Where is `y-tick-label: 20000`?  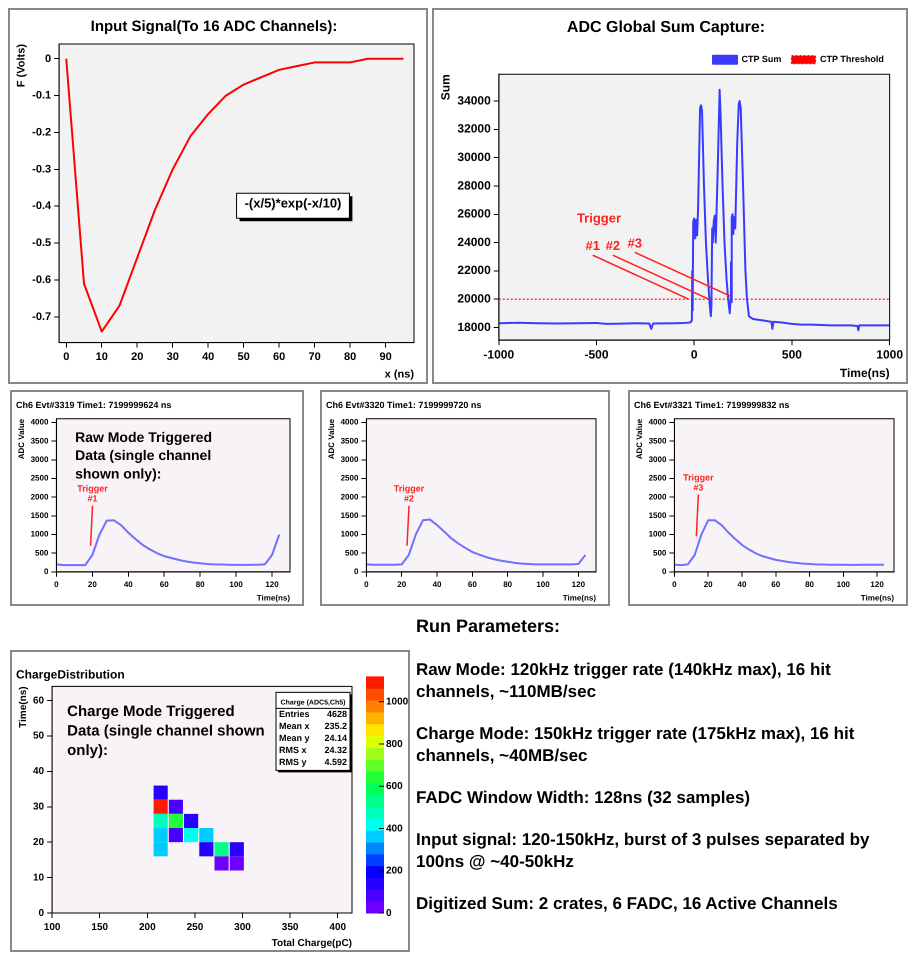
y-tick-label: 20000 is located at coordinates (474, 298).